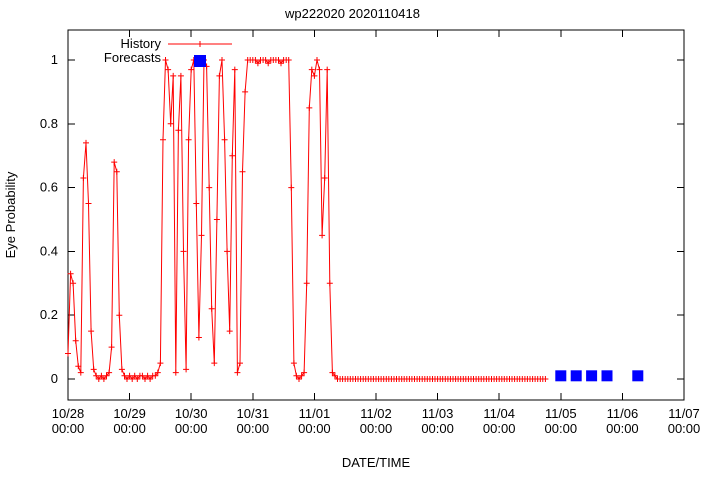 This screenshot has height=482, width=705. Describe the element at coordinates (352, 13) in the screenshot. I see `chart-title: wp222020 2020110418` at that location.